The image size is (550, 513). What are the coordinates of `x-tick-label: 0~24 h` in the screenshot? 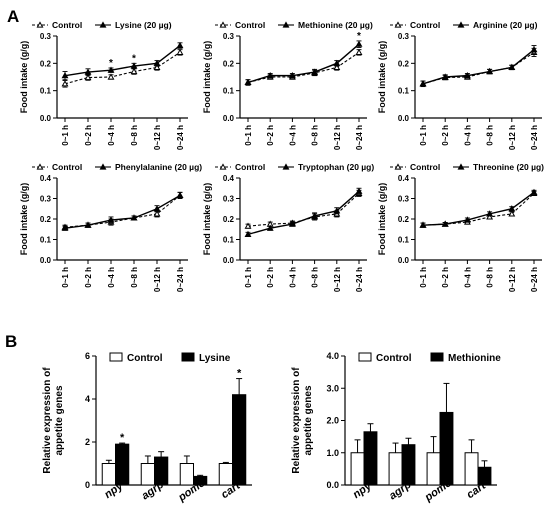 It's located at (359, 137).